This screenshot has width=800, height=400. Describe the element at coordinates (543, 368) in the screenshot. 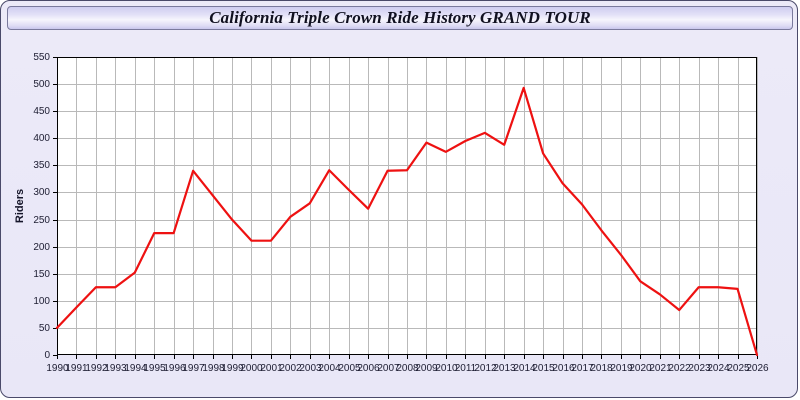

I see `x-tick-label: 2015` at that location.